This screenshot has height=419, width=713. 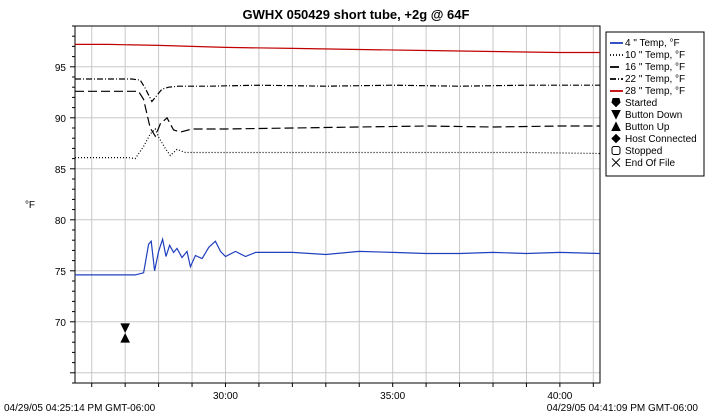 What do you see at coordinates (356, 14) in the screenshot?
I see `chart-title: GWHX 050429 short tube, +2g @ 64F` at bounding box center [356, 14].